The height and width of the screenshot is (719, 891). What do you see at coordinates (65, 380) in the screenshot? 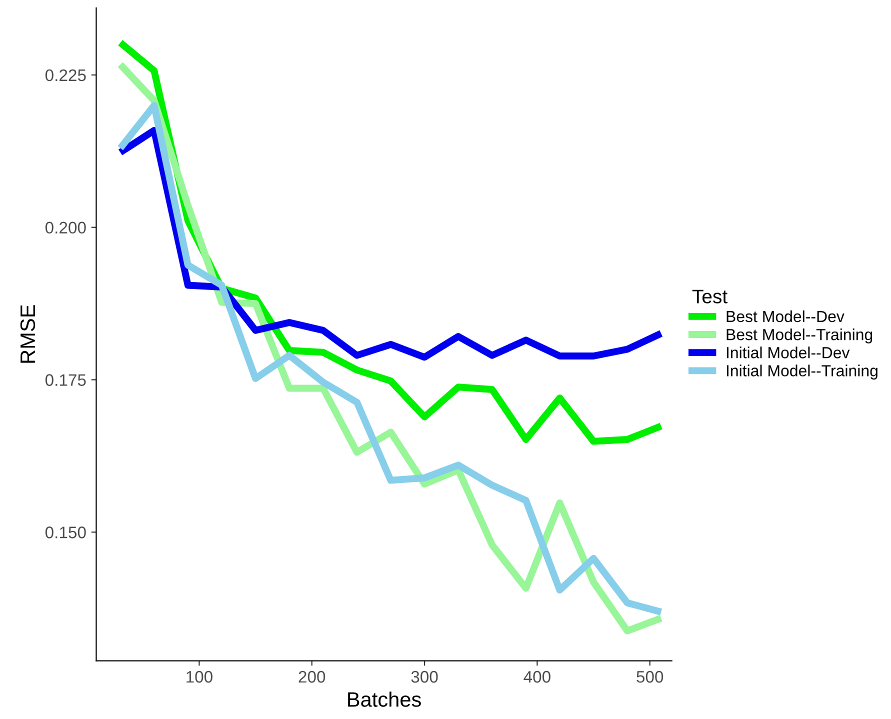
I see `y-tick-label: 0.175` at bounding box center [65, 380].